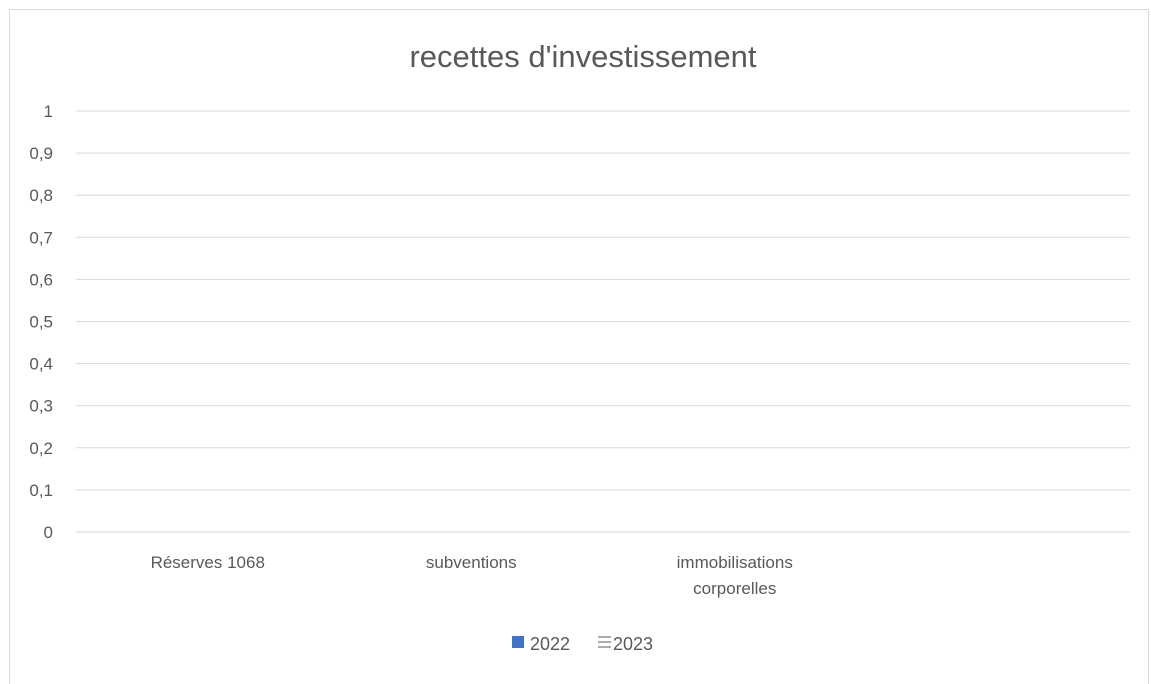  I want to click on y-tick-label: 0,8, so click(41, 195).